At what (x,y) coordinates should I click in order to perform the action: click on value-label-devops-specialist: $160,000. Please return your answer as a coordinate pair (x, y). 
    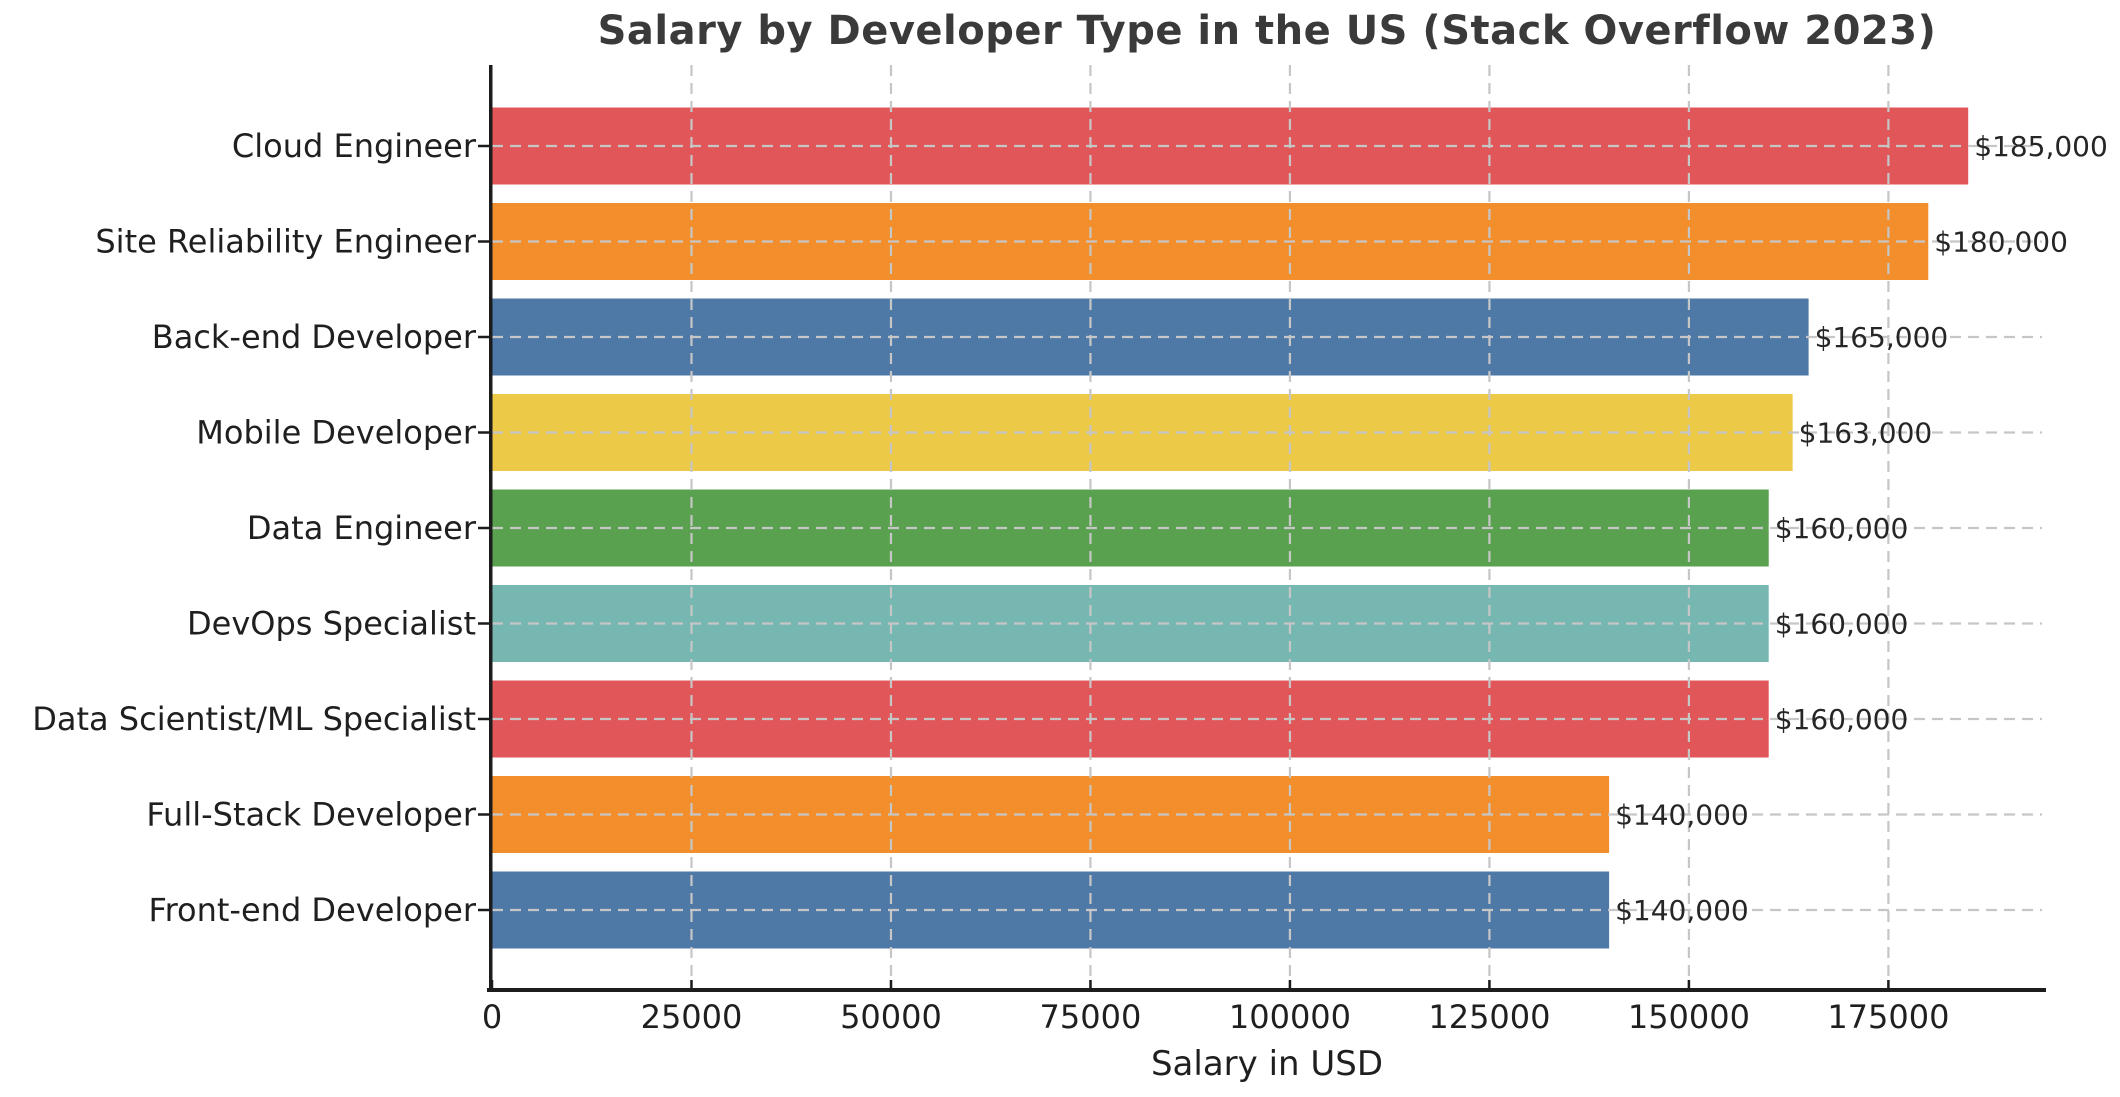
    Looking at the image, I should click on (1842, 623).